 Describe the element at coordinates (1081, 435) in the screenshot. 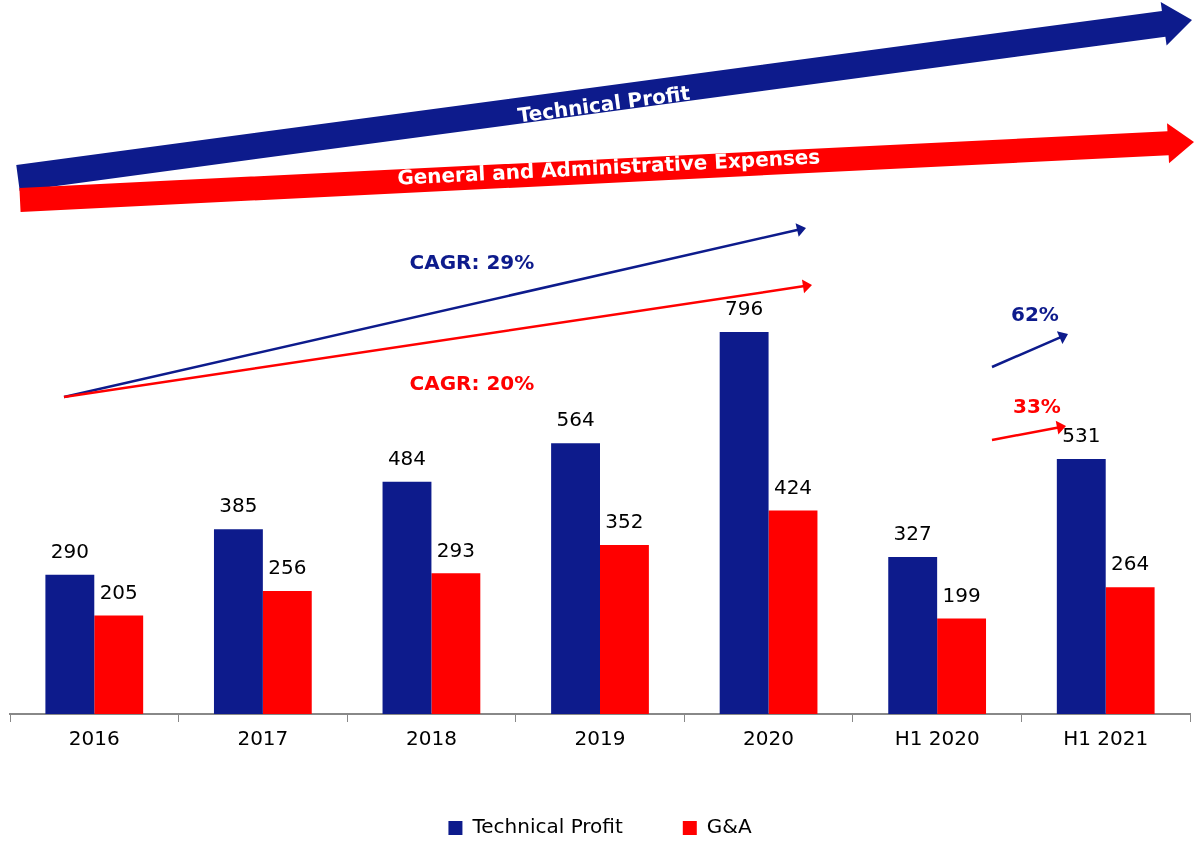

I see `data-label: 531` at that location.